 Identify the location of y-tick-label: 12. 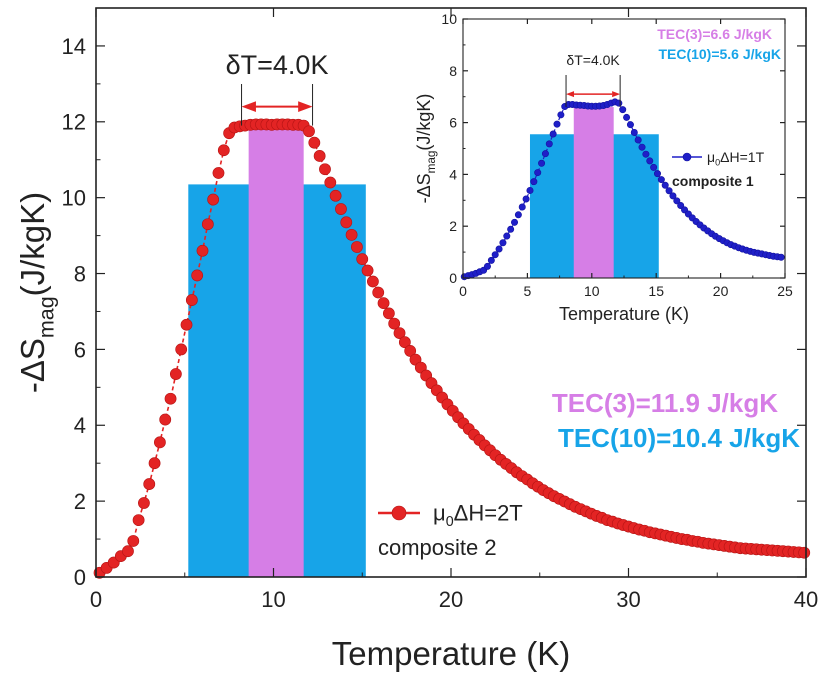
(74, 122).